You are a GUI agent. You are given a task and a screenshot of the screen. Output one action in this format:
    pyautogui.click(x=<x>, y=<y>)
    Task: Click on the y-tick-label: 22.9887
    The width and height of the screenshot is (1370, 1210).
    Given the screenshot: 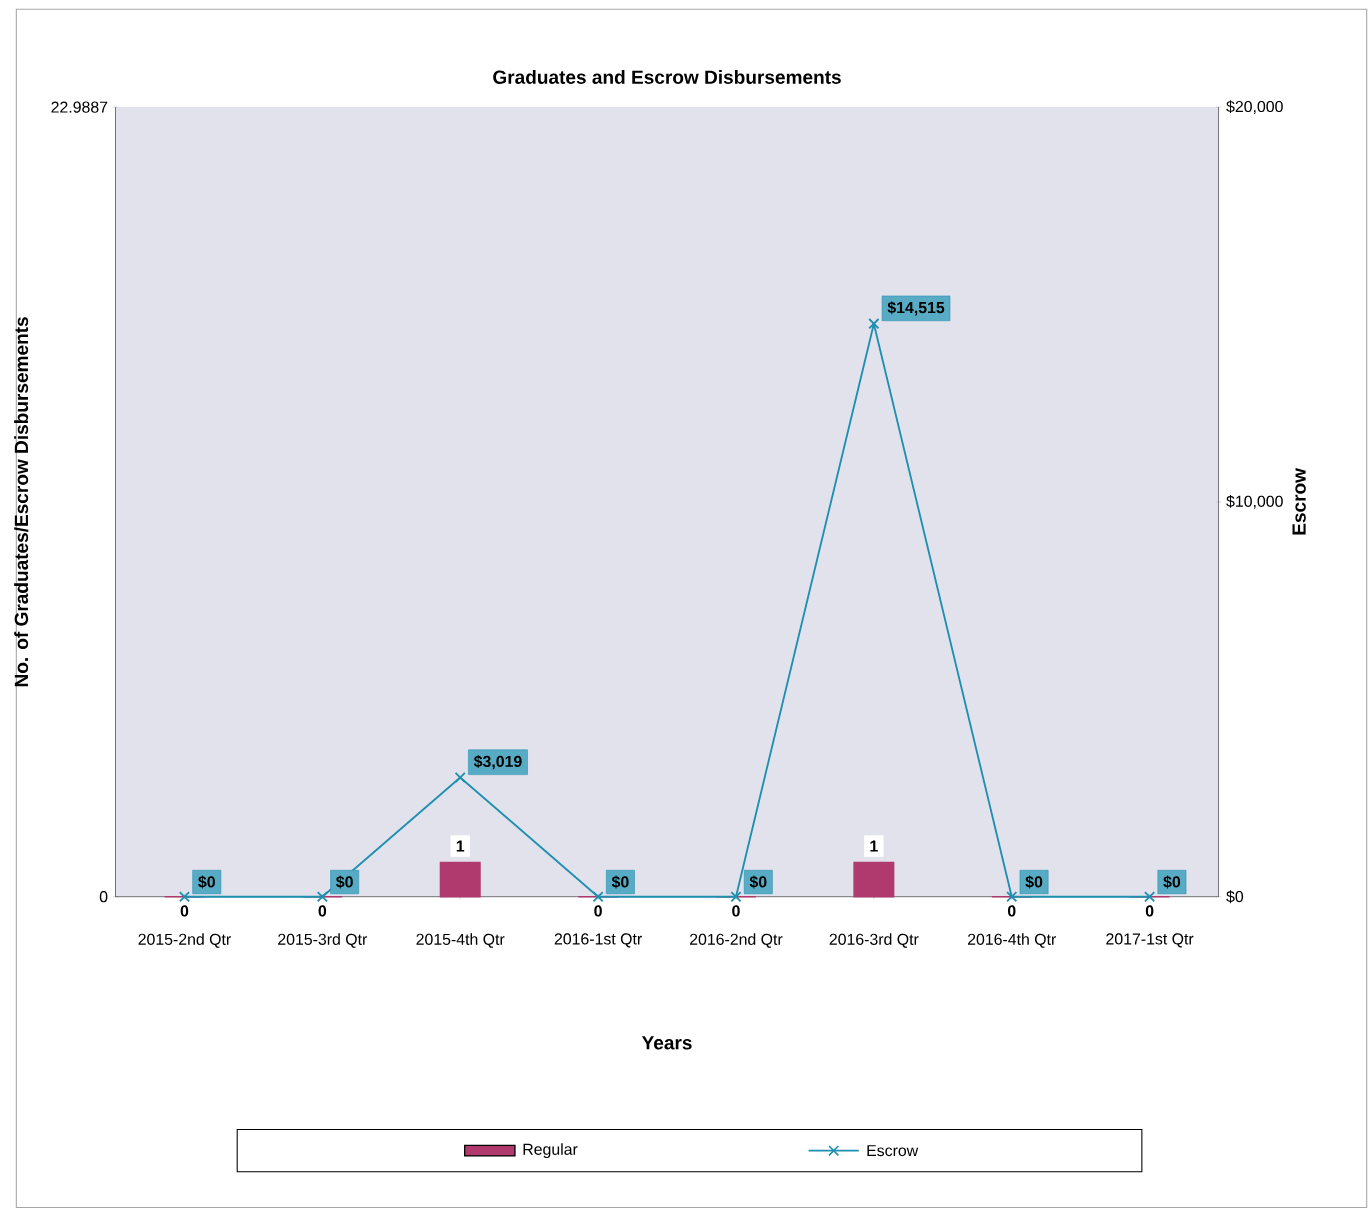 What is the action you would take?
    pyautogui.click(x=79, y=107)
    